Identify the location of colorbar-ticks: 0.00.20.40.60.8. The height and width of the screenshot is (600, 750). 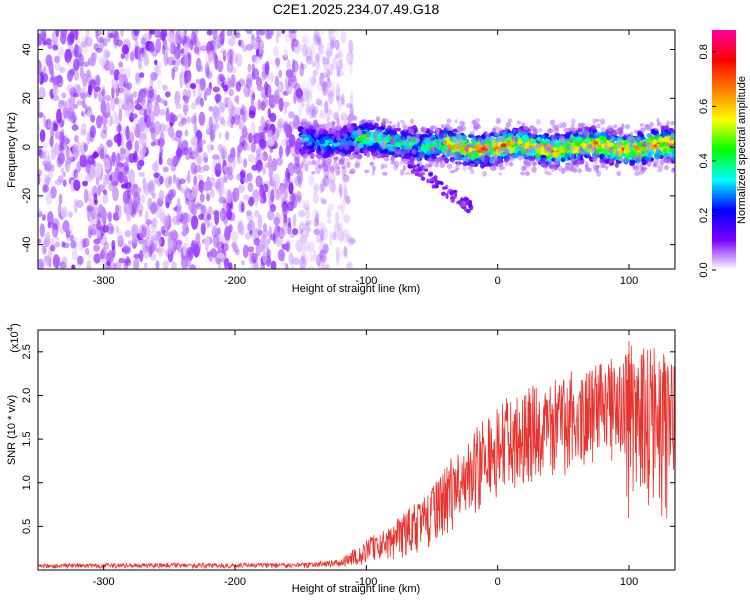
(707, 161).